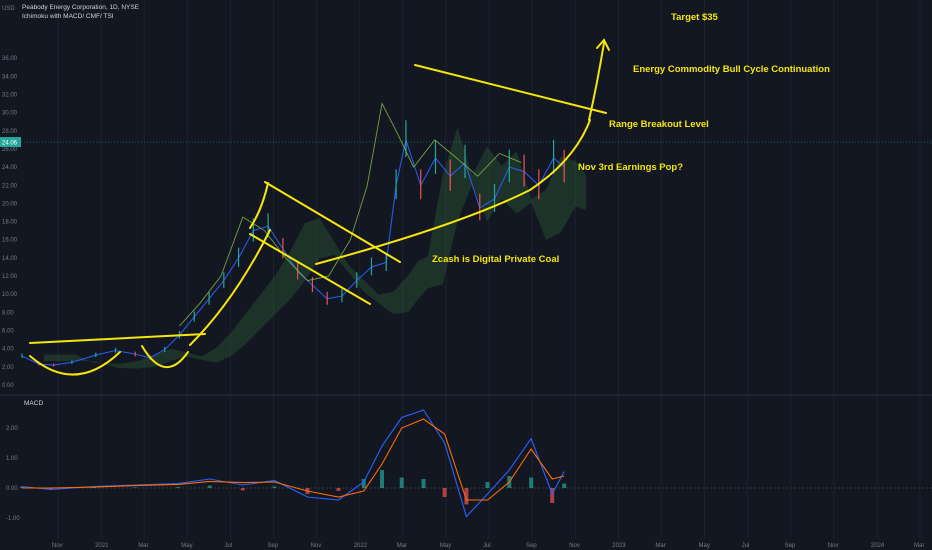 Image resolution: width=932 pixels, height=550 pixels. Describe the element at coordinates (10, 150) in the screenshot. I see `price-tick-label: 26.00` at that location.